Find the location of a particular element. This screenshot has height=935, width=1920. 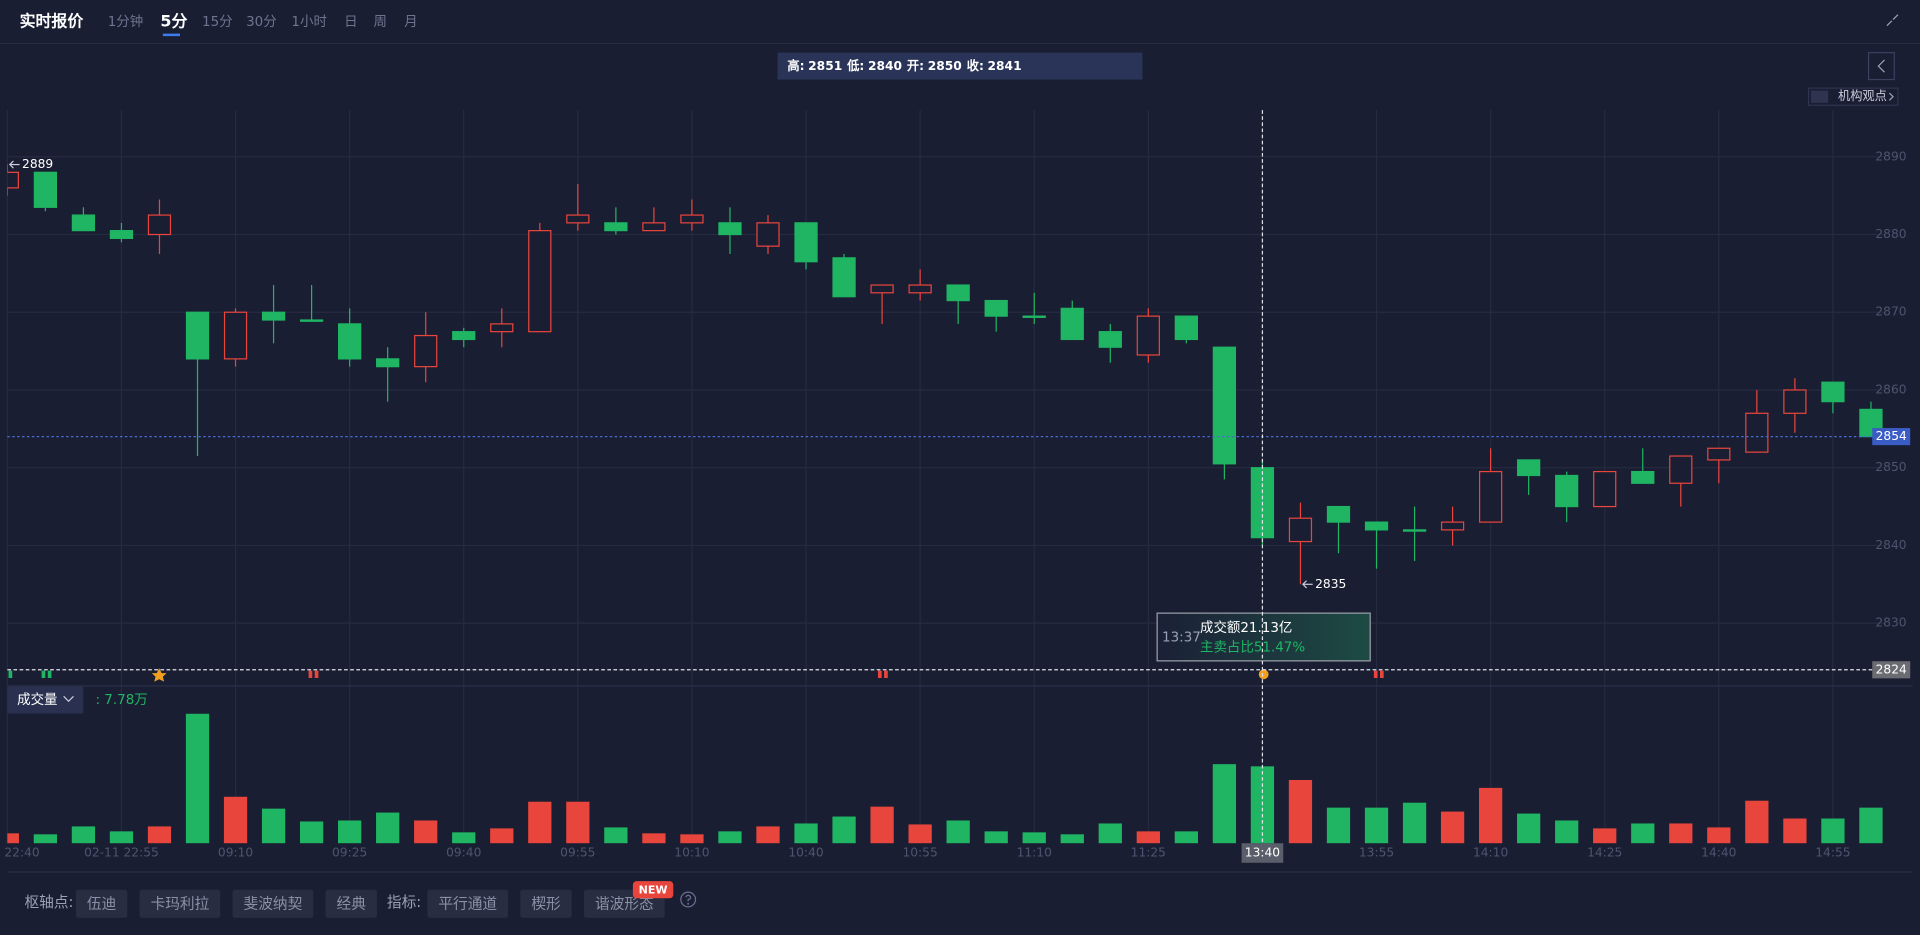

y-tick-label: 2830 is located at coordinates (1890, 623).